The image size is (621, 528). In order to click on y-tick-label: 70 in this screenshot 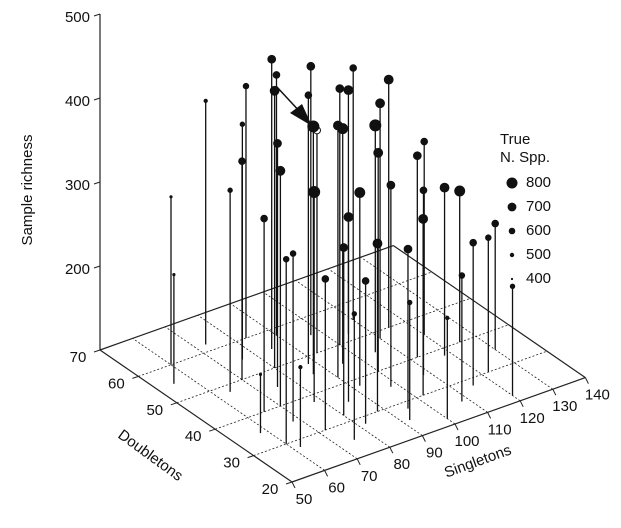, I will do `click(78, 357)`.